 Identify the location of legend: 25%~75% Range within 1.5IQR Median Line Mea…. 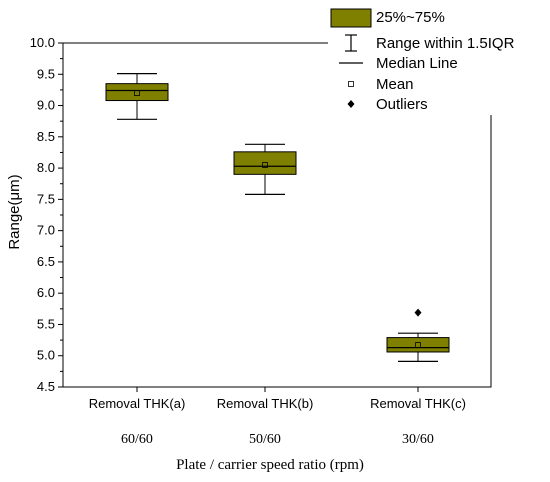
(434, 61).